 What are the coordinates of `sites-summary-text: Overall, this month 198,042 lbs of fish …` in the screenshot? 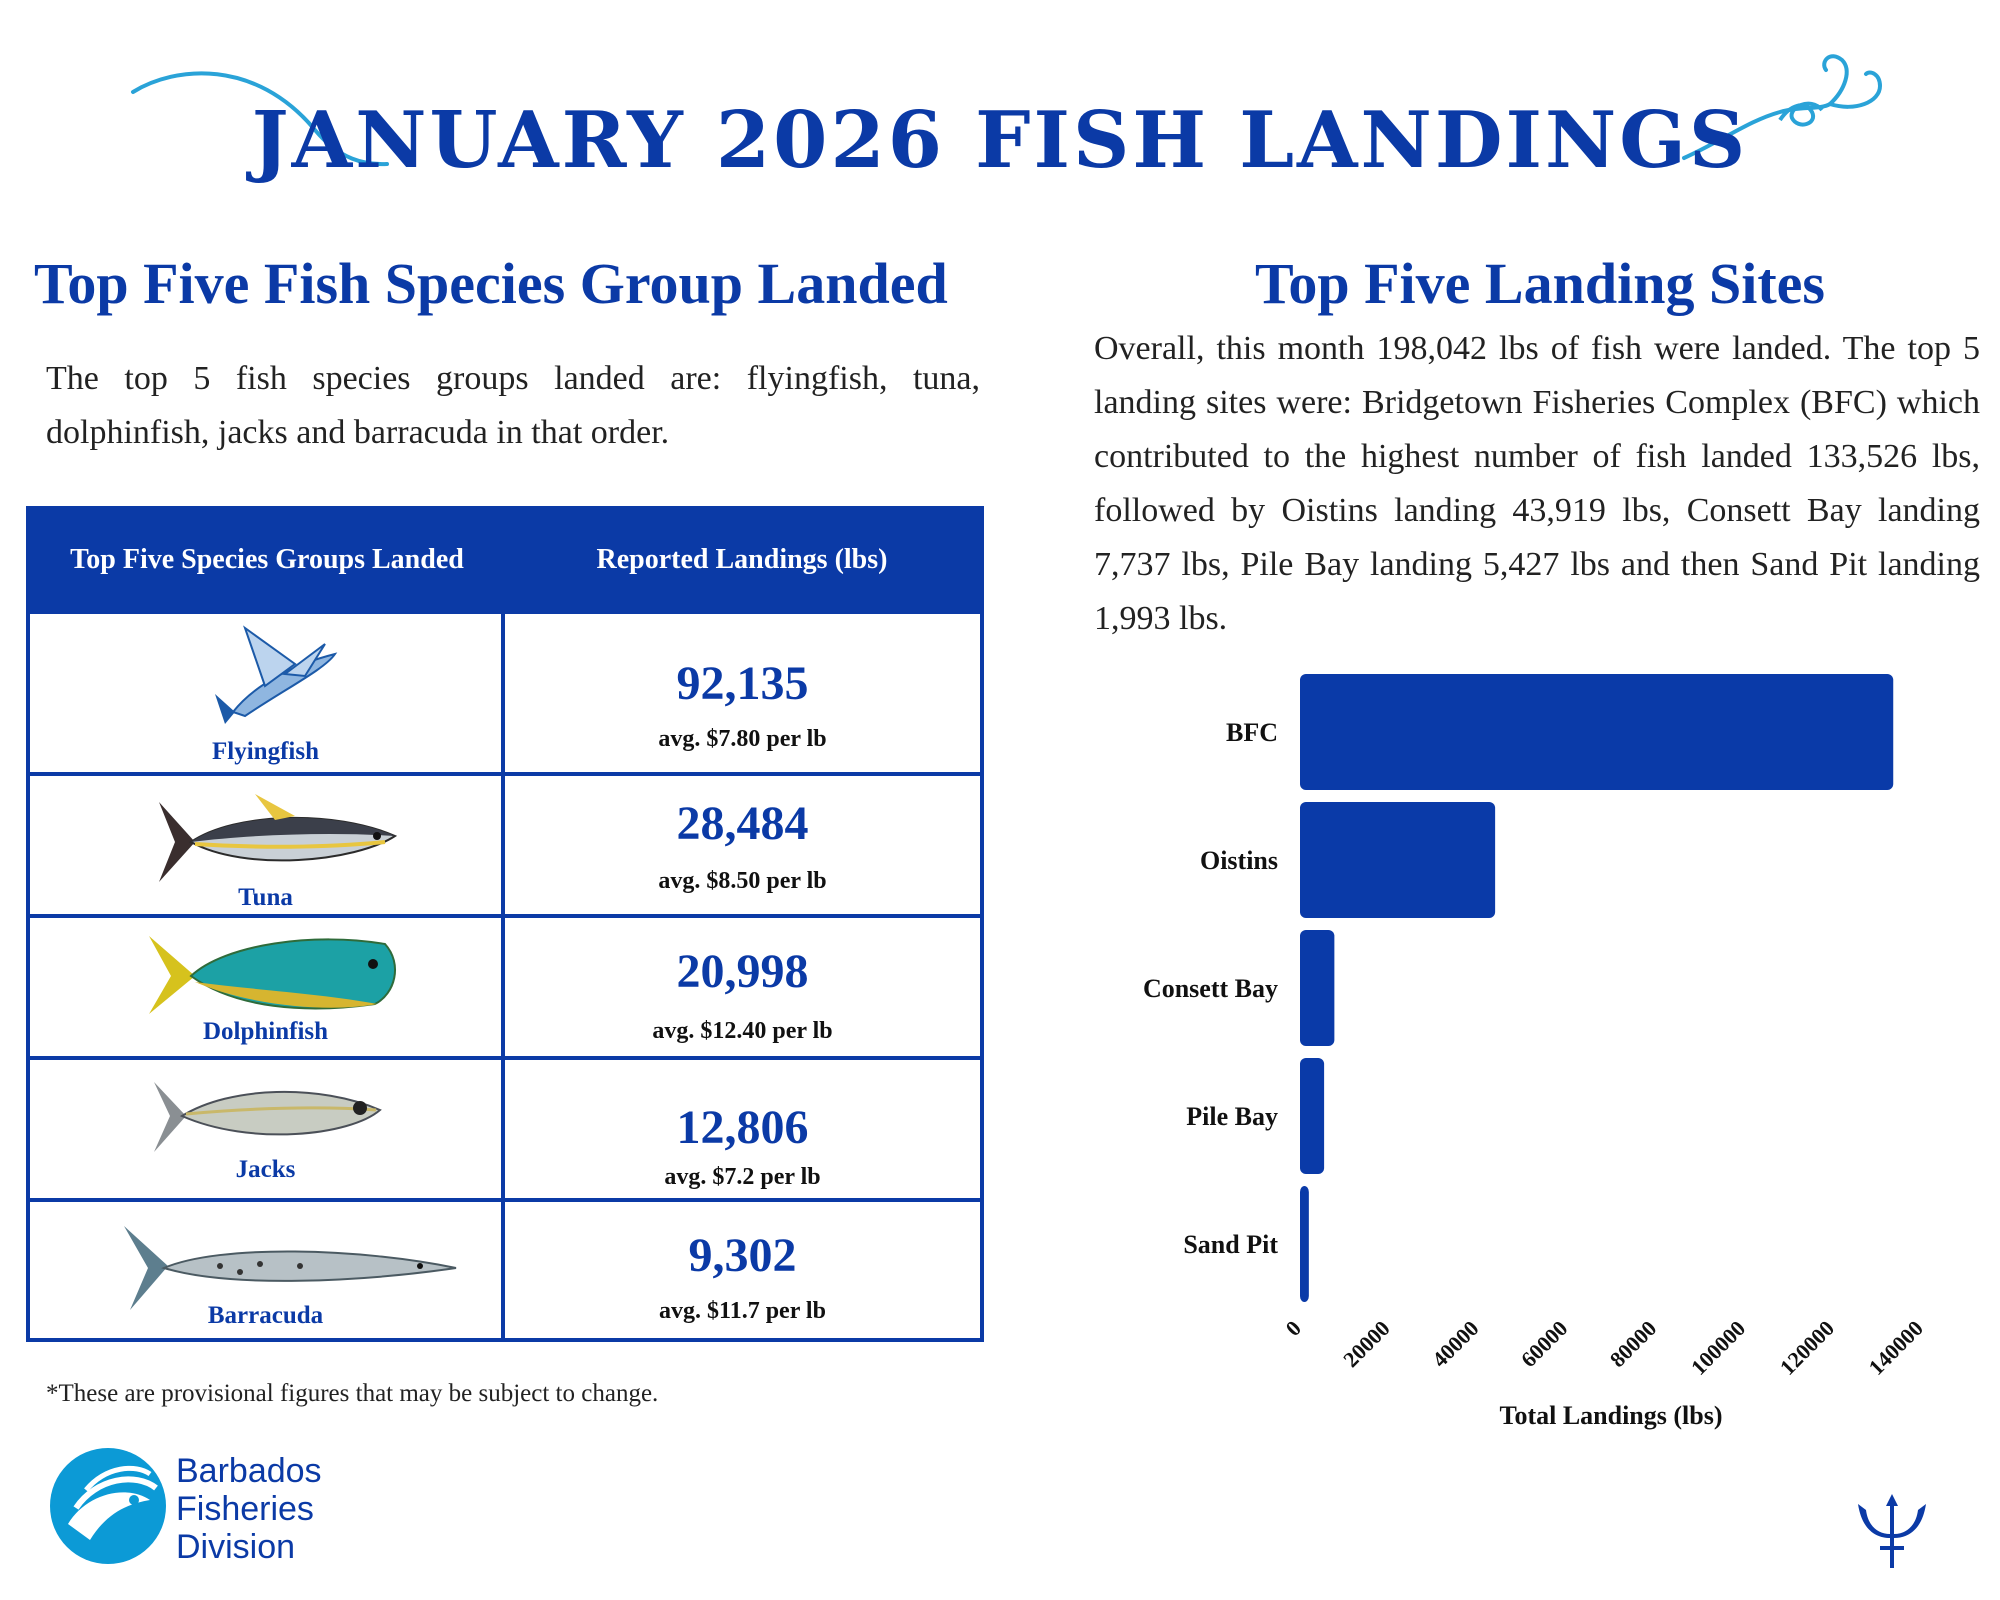 It's located at (1537, 483).